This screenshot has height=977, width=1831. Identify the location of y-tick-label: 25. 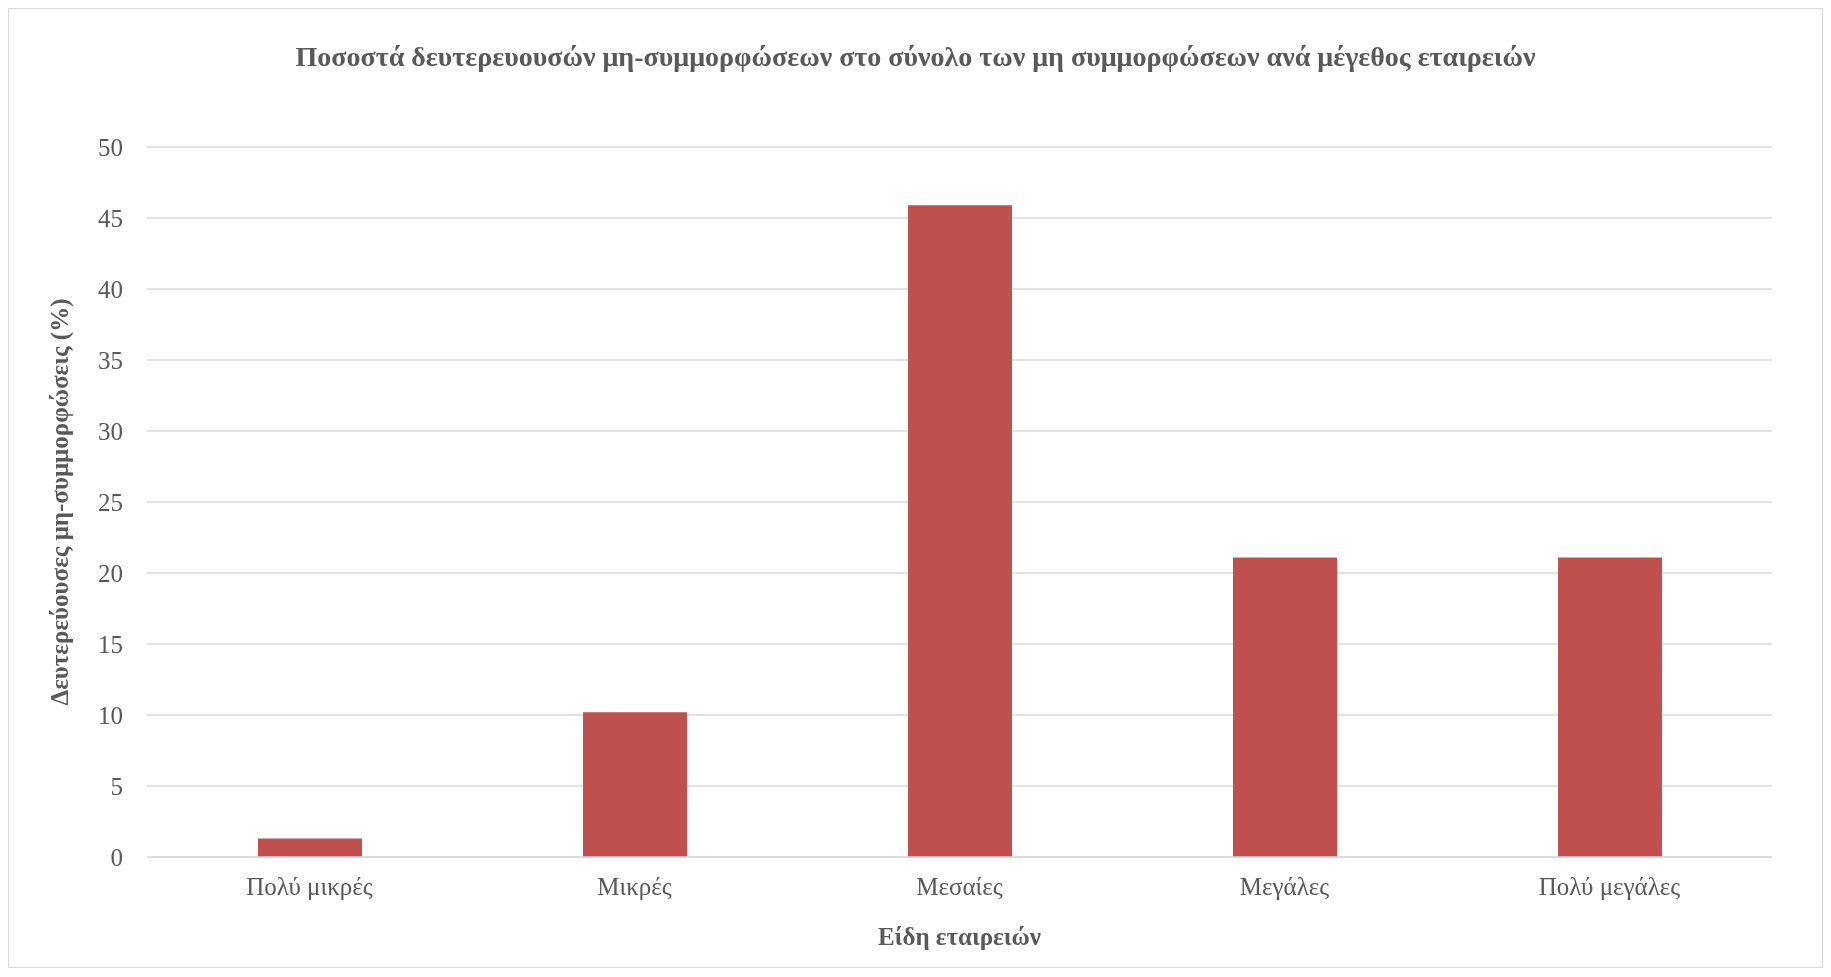
(110, 502).